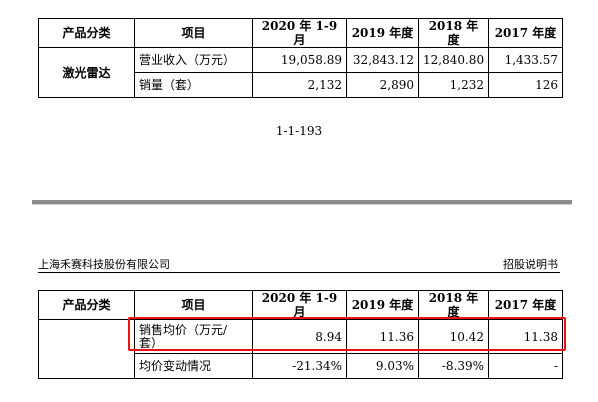  What do you see at coordinates (530, 264) in the screenshot?
I see `document-type: 招股说明书` at bounding box center [530, 264].